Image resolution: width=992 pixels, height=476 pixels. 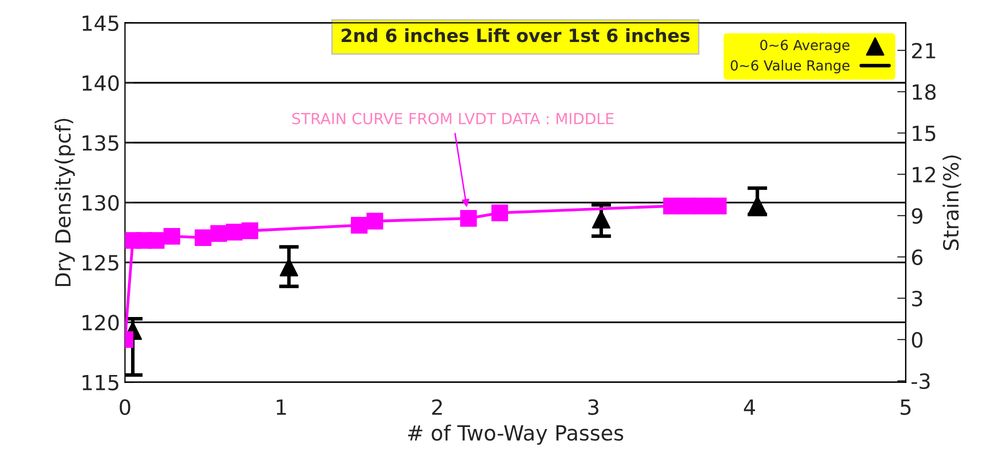 I want to click on y2-tick-label: 0, so click(x=917, y=340).